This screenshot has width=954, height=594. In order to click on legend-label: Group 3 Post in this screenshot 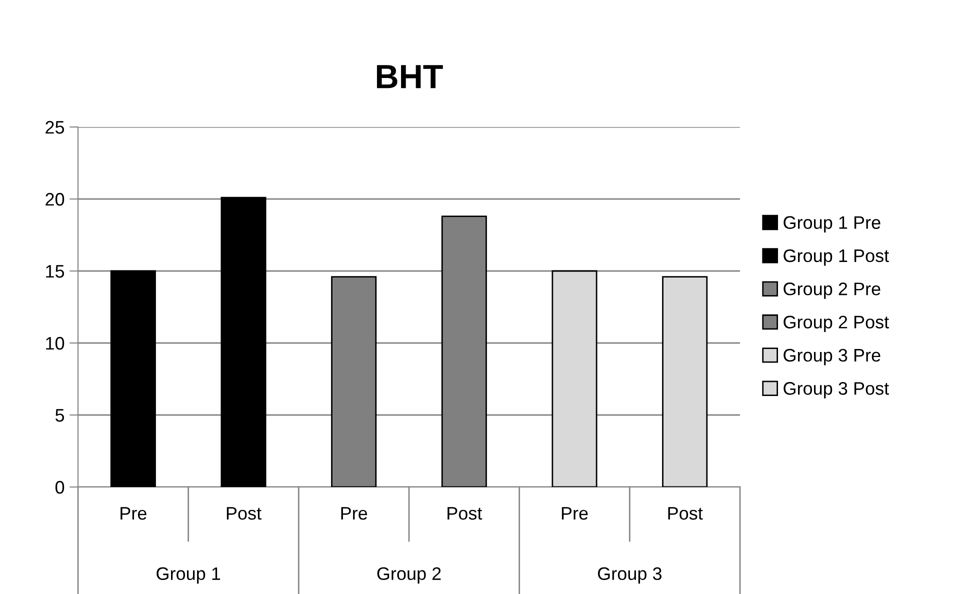, I will do `click(836, 390)`.